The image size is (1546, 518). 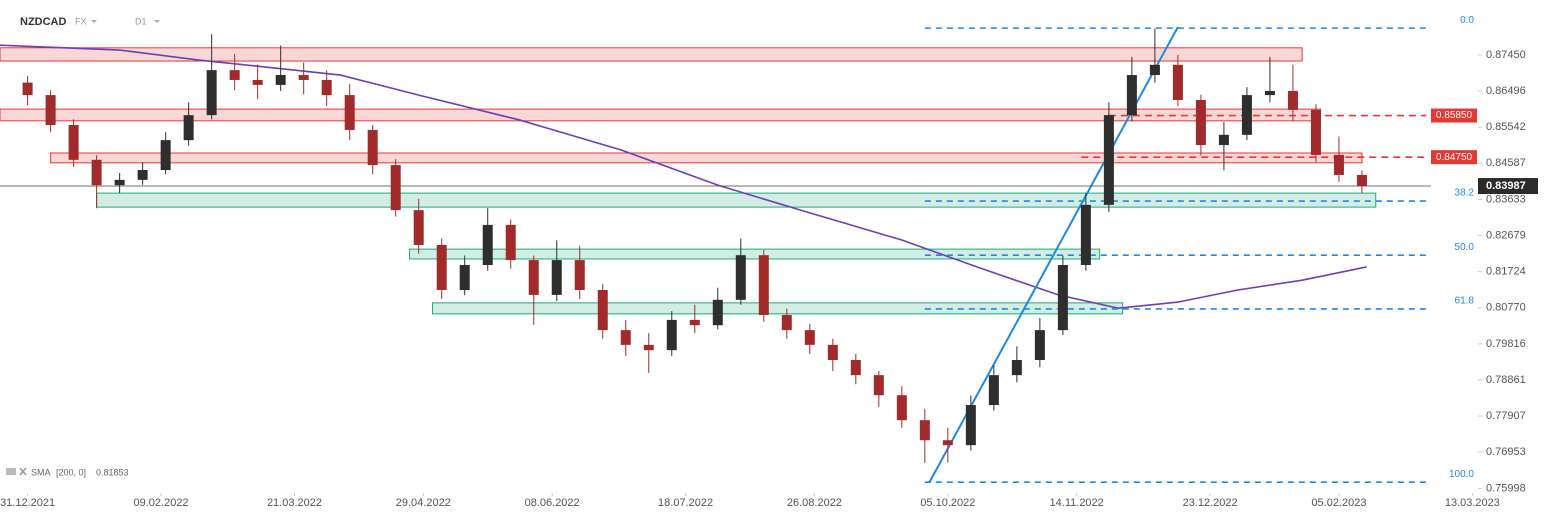 I want to click on x-tick-label: 29.04.2022, so click(x=423, y=503).